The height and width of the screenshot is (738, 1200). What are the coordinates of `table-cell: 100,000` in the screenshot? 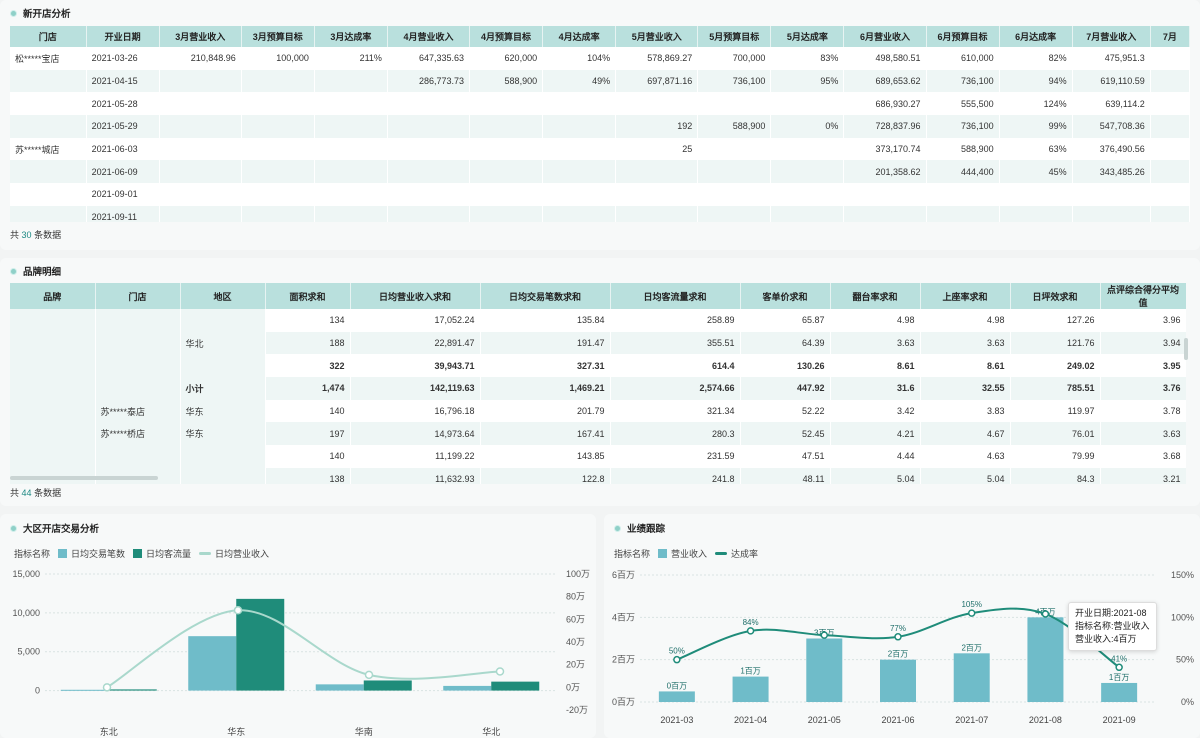 It's located at (278, 58).